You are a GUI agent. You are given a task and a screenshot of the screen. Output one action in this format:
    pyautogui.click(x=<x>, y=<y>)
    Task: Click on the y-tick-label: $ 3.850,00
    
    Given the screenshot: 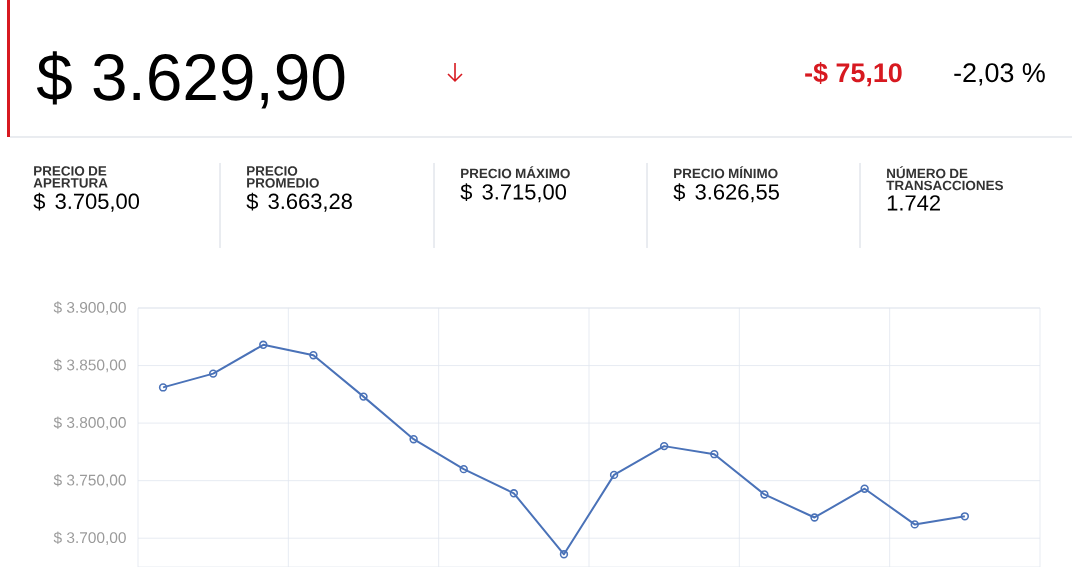 What is the action you would take?
    pyautogui.click(x=89, y=365)
    